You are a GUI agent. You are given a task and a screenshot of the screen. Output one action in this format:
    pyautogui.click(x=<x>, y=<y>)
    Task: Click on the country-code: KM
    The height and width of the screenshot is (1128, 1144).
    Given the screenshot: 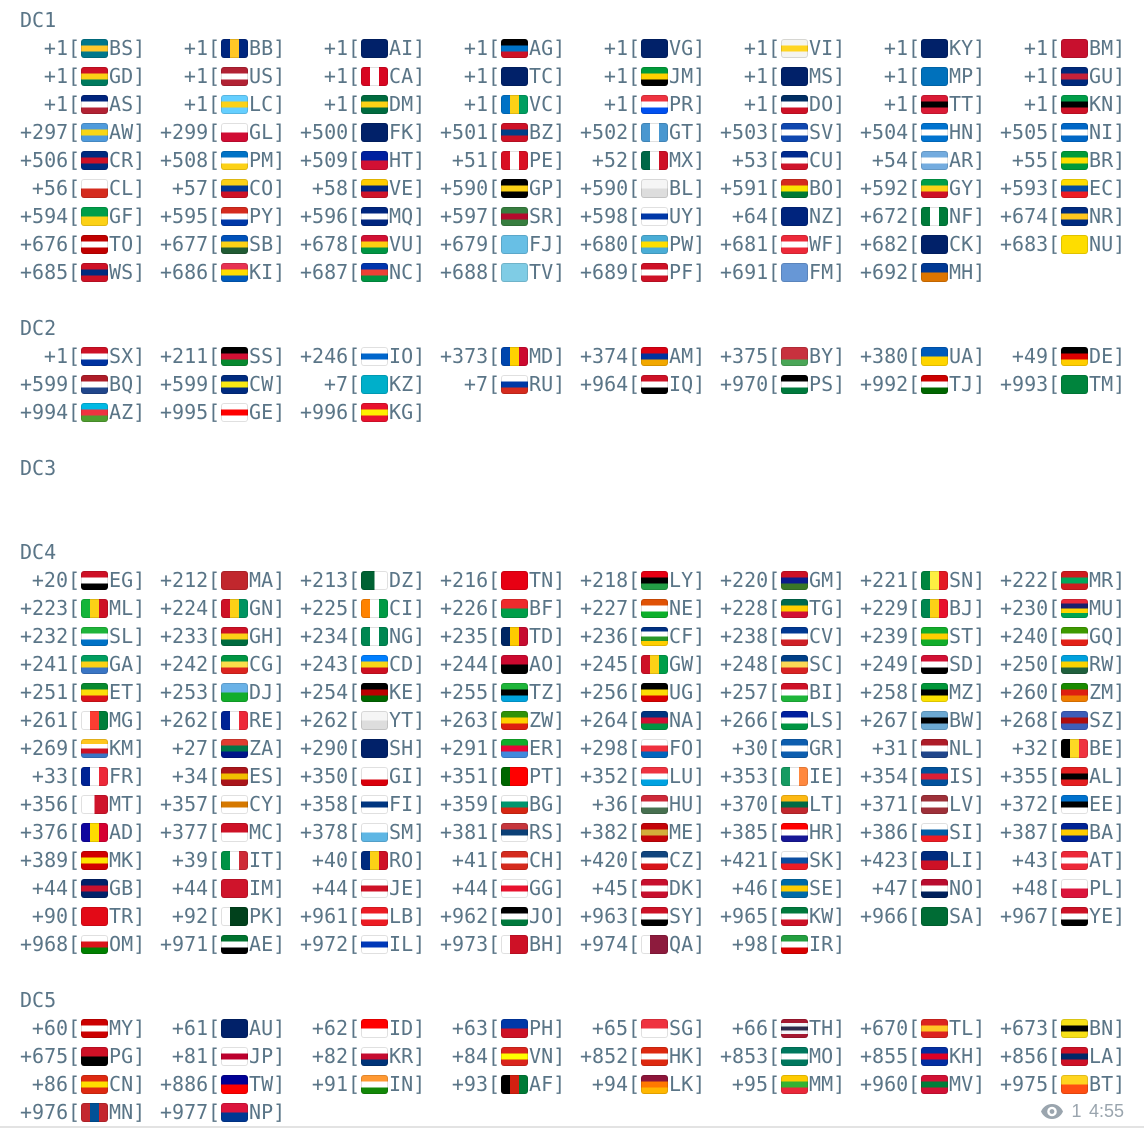 What is the action you would take?
    pyautogui.click(x=121, y=748)
    